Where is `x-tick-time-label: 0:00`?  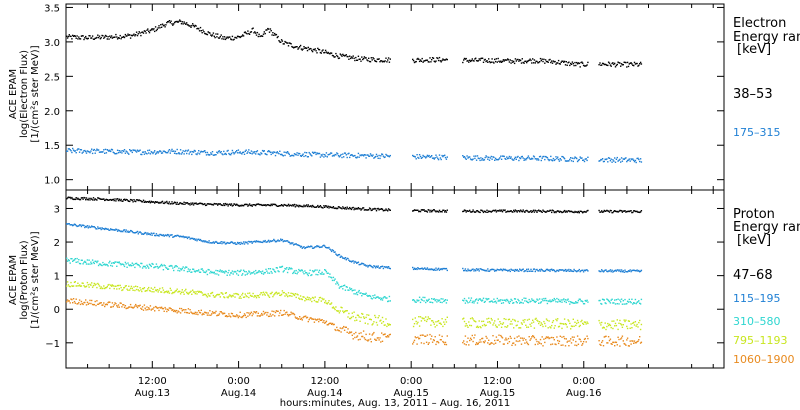 x-tick-time-label: 0:00 is located at coordinates (411, 381).